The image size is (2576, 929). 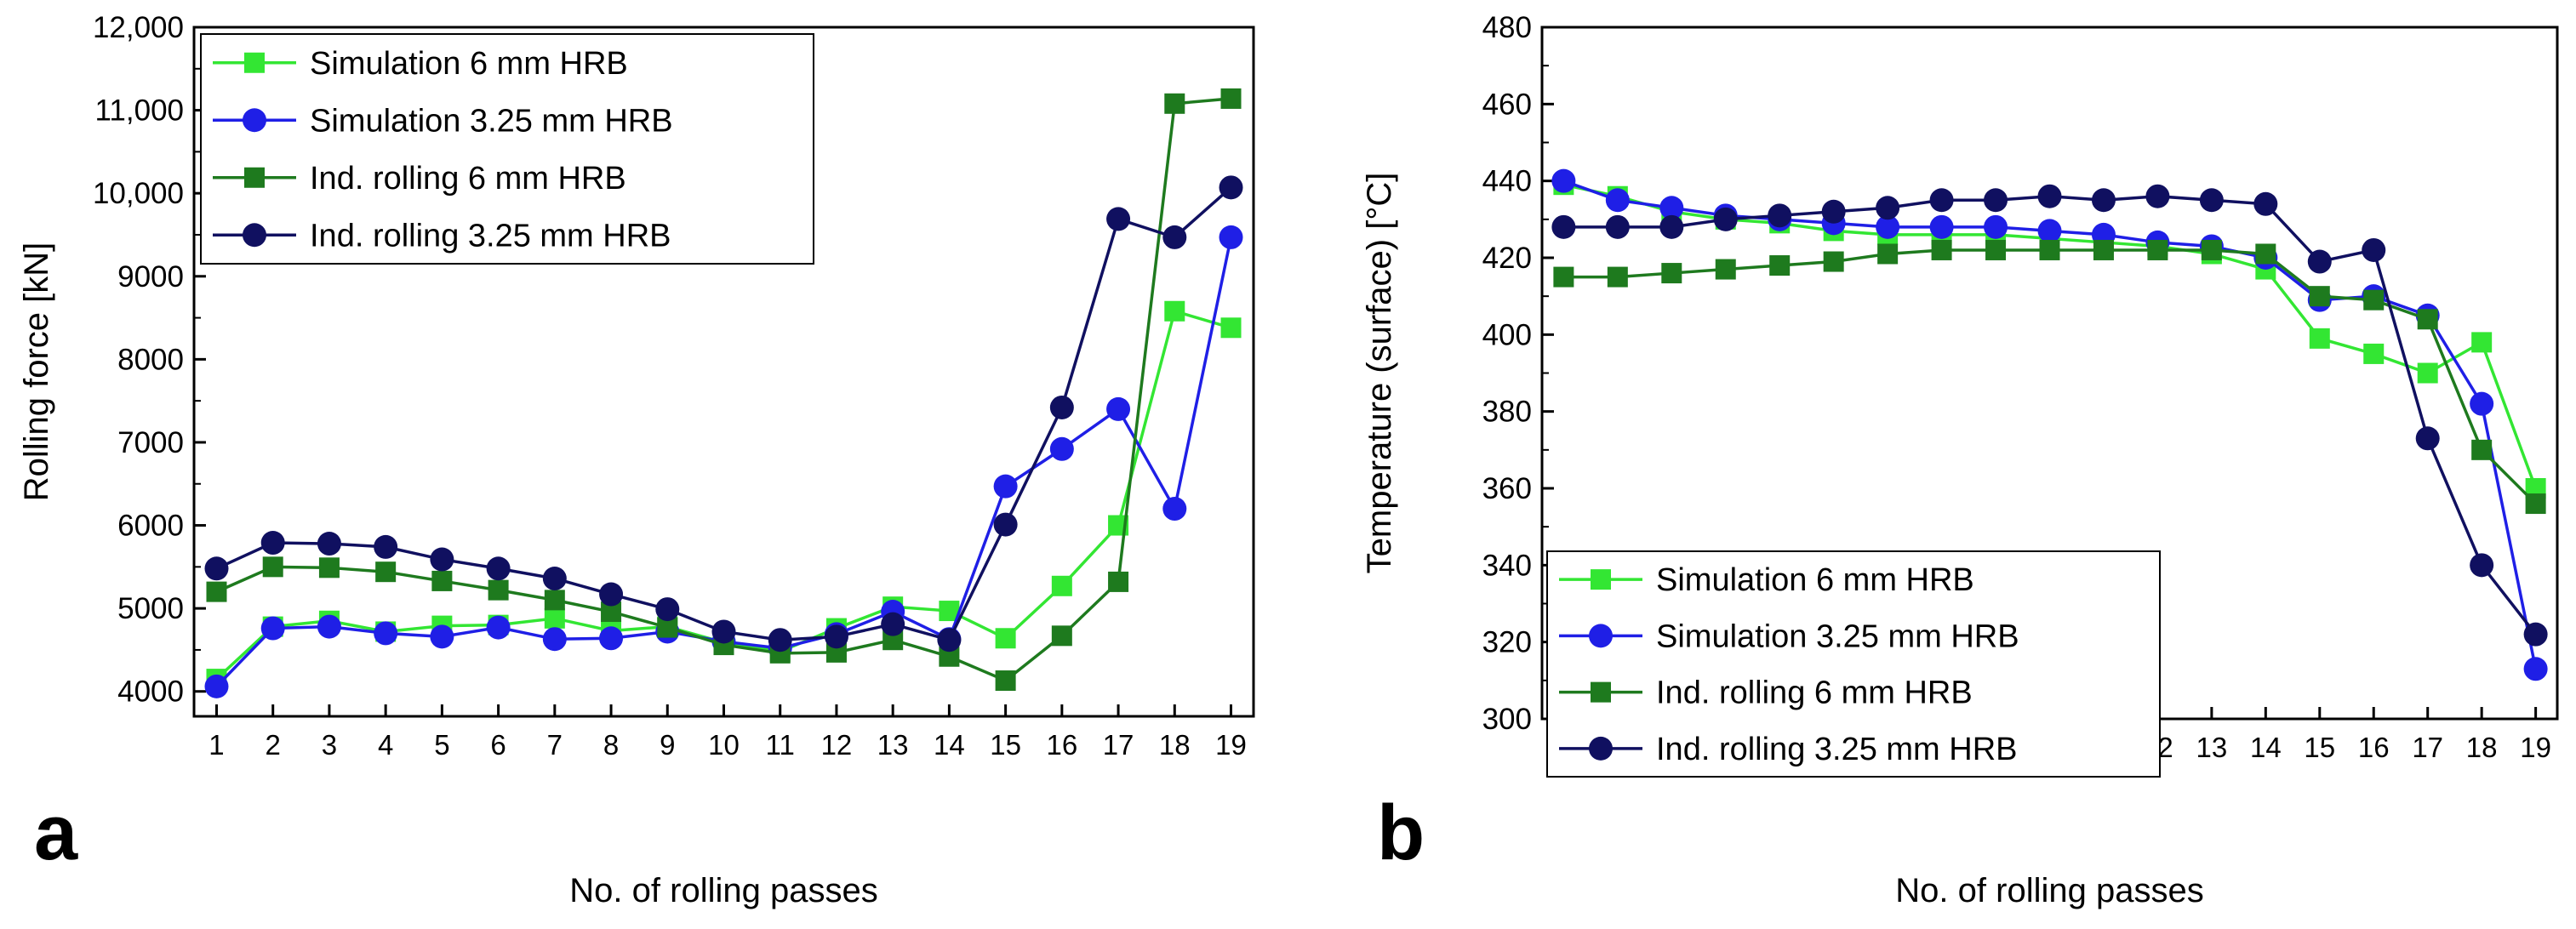 I want to click on x-tick-label: 6, so click(x=497, y=745).